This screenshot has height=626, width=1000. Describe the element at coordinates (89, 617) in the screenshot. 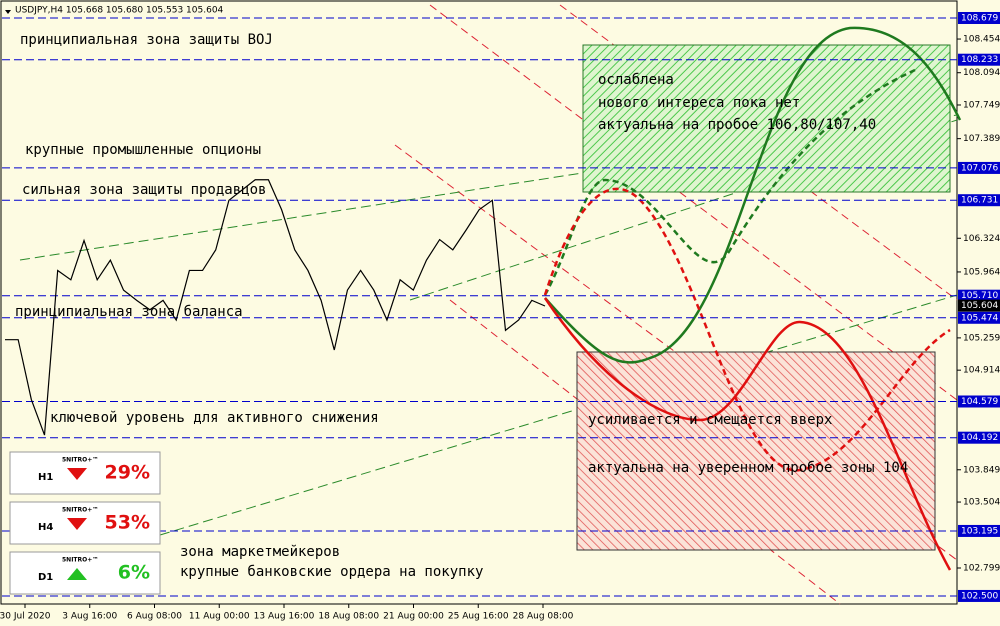

I see `x-tick-label: 3 Aug 16:00` at that location.